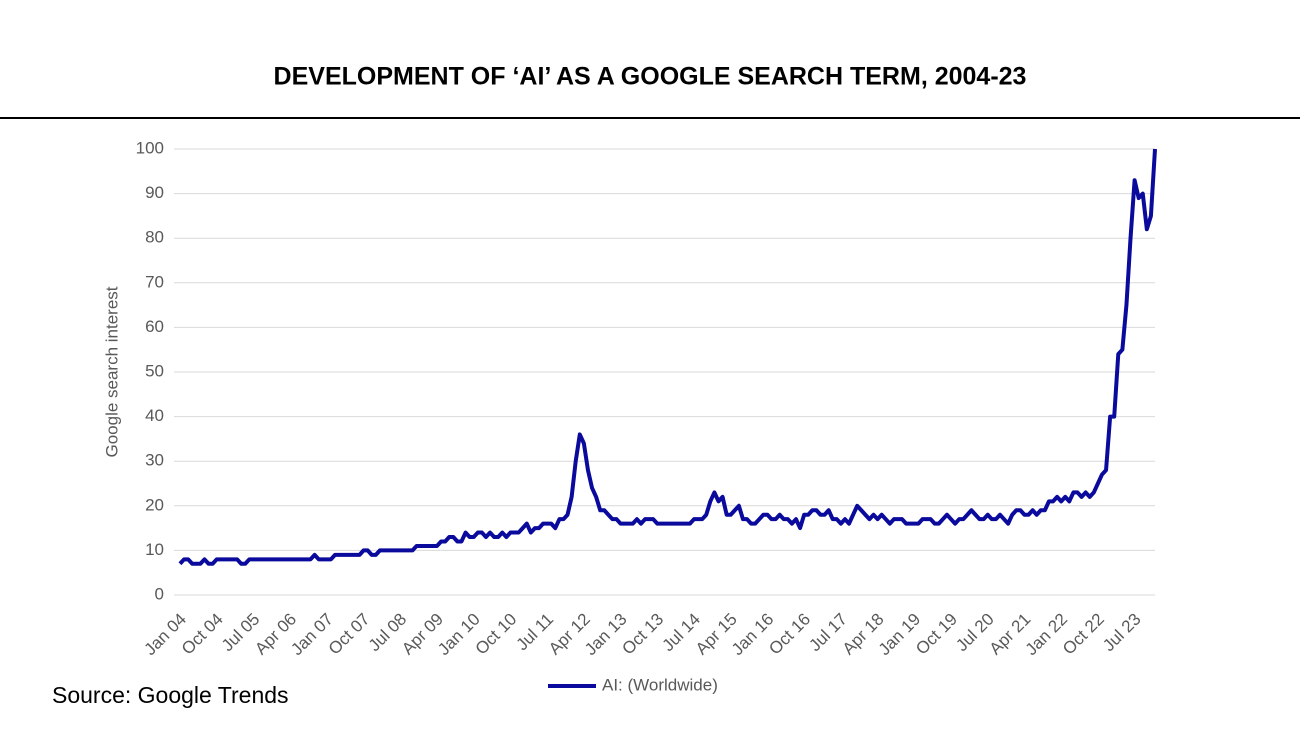 This screenshot has height=731, width=1300. What do you see at coordinates (606, 635) in the screenshot?
I see `x-tick-label: Jan 13` at bounding box center [606, 635].